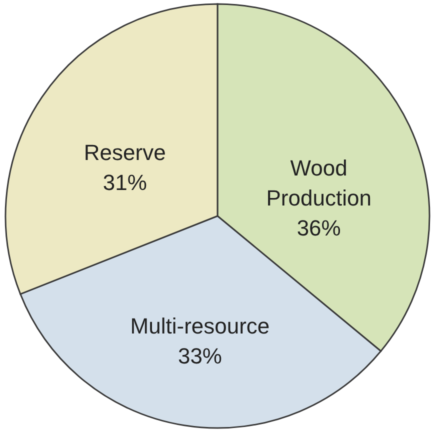  What do you see at coordinates (124, 183) in the screenshot?
I see `data-label: 31%` at bounding box center [124, 183].